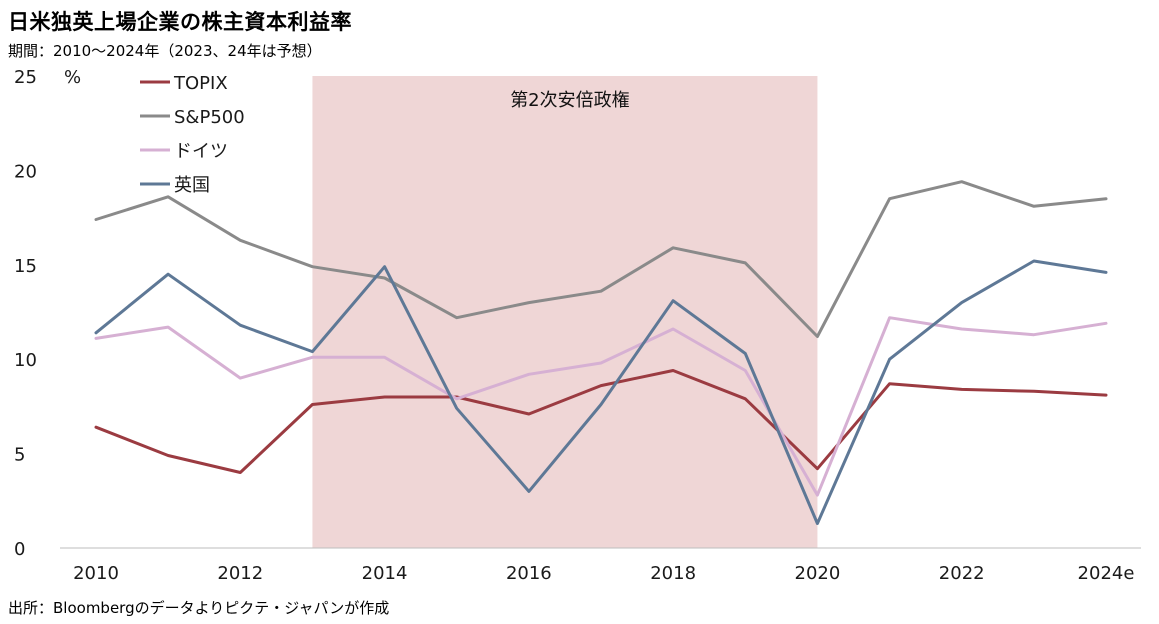  What do you see at coordinates (673, 573) in the screenshot?
I see `x-tick-label: 2018` at bounding box center [673, 573].